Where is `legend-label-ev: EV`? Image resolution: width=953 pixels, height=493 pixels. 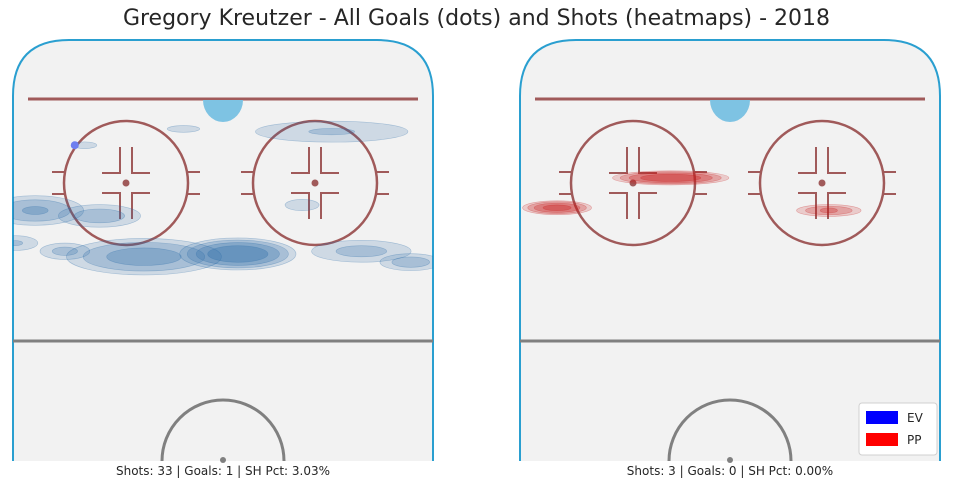
legend-label-ev: EV is located at coordinates (915, 418).